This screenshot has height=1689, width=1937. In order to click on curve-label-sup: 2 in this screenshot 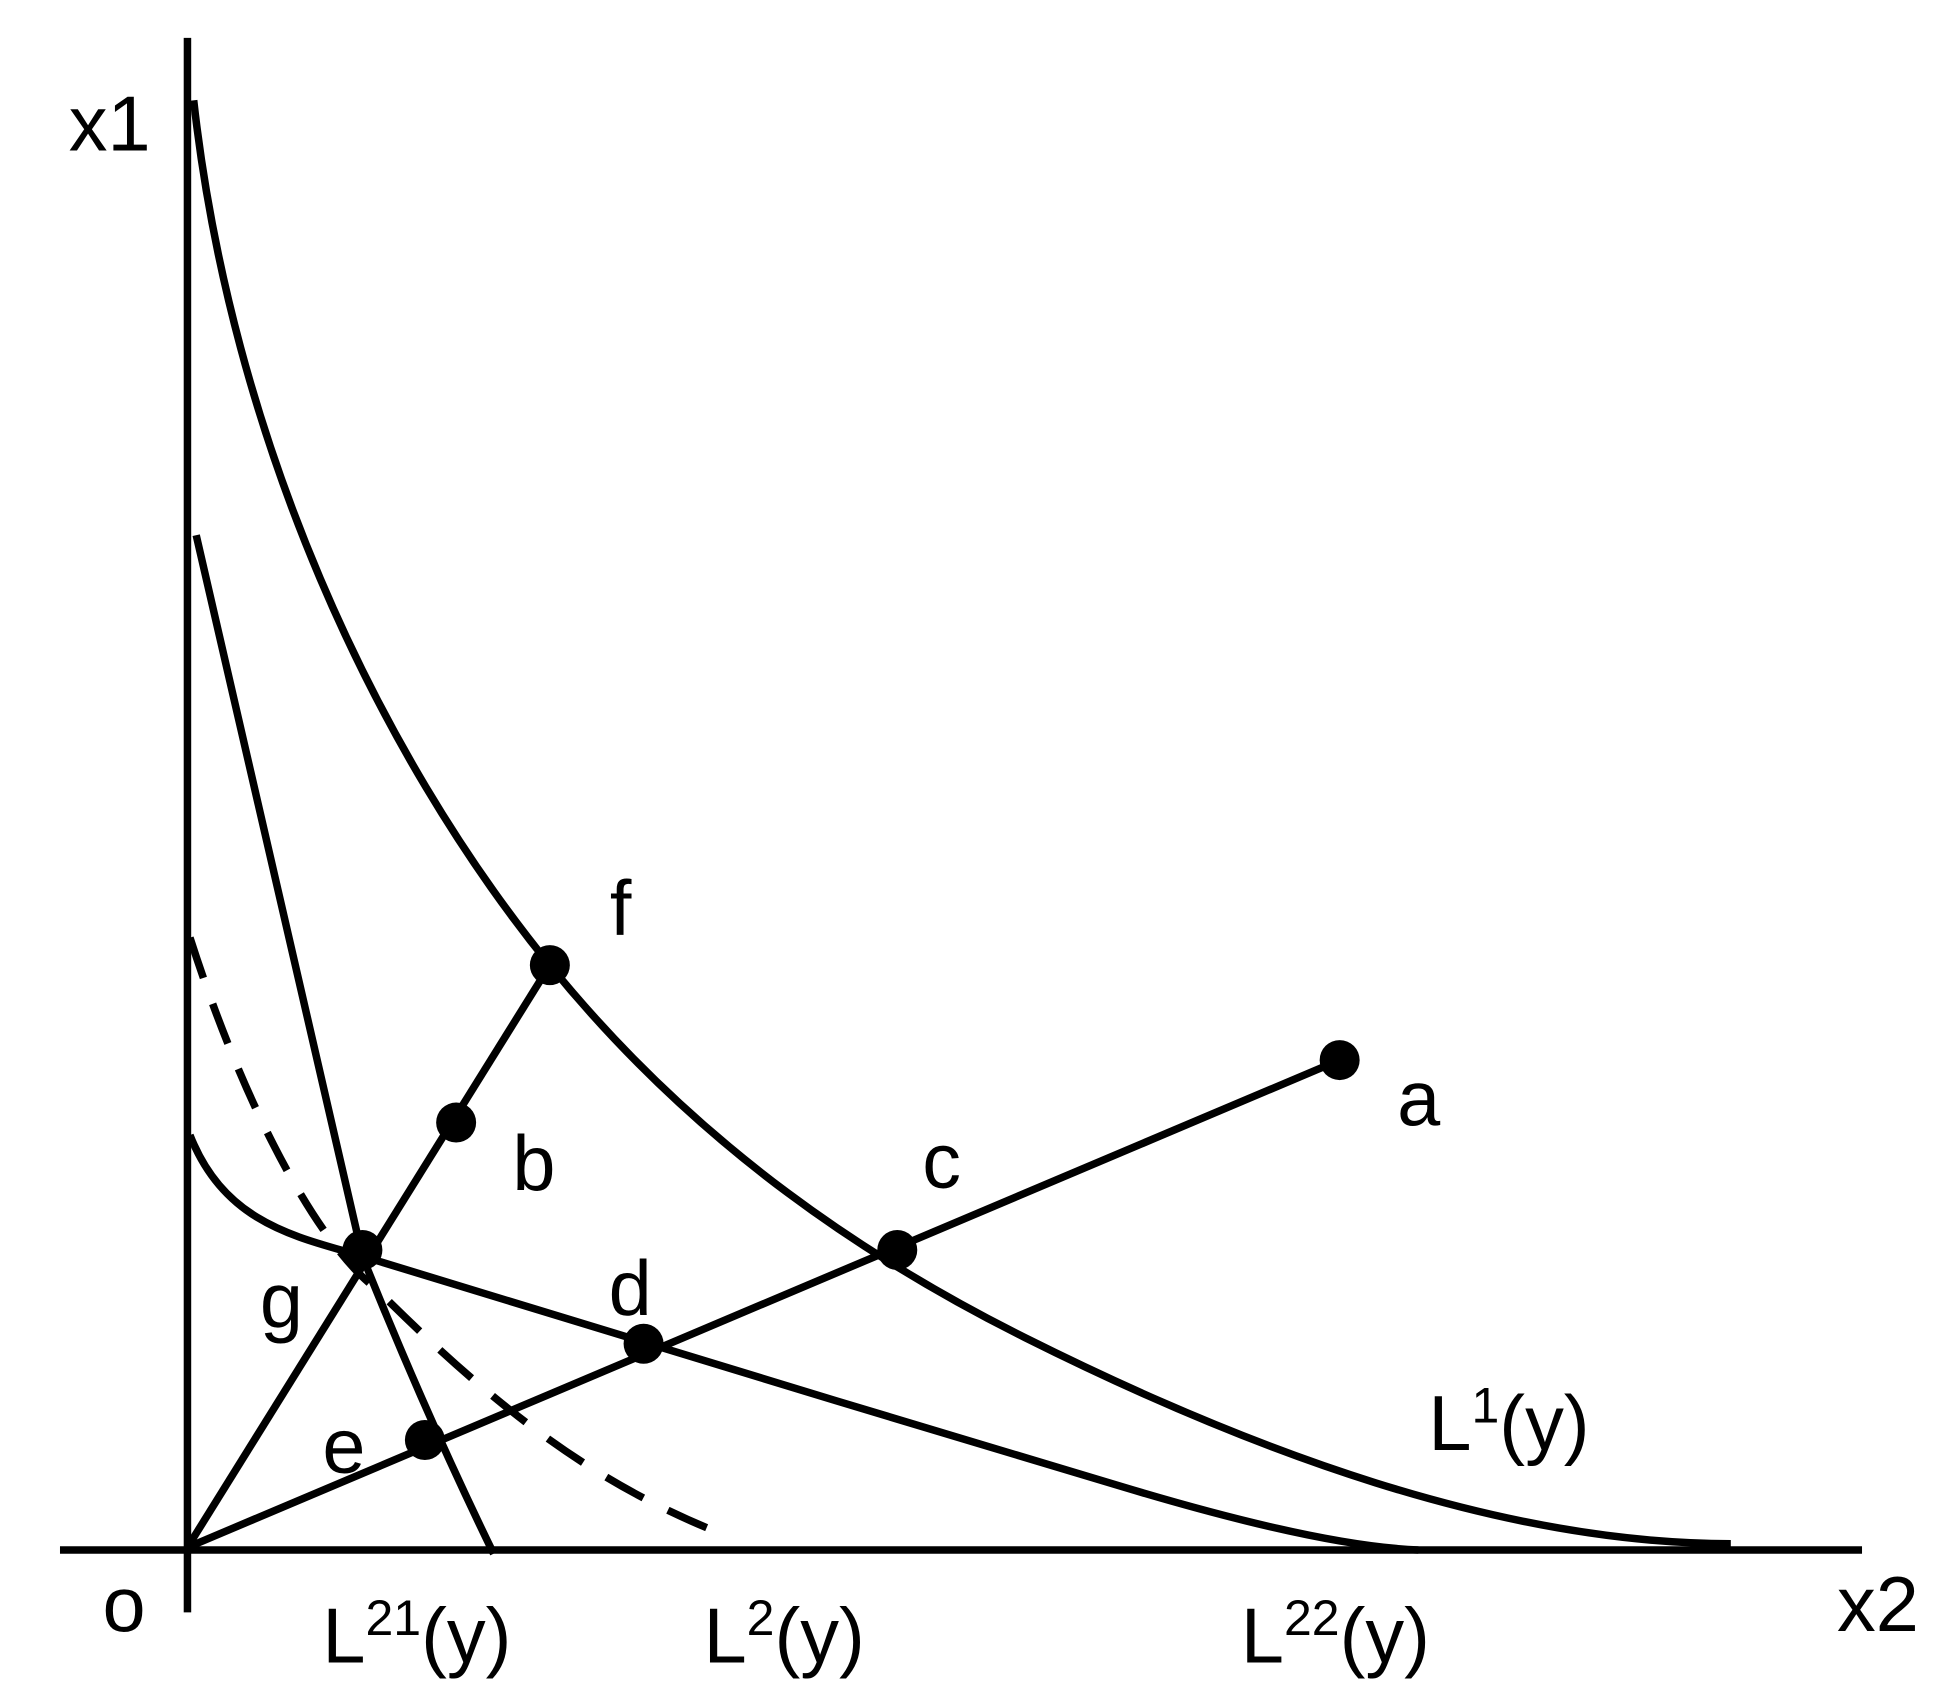, I will do `click(761, 1618)`.